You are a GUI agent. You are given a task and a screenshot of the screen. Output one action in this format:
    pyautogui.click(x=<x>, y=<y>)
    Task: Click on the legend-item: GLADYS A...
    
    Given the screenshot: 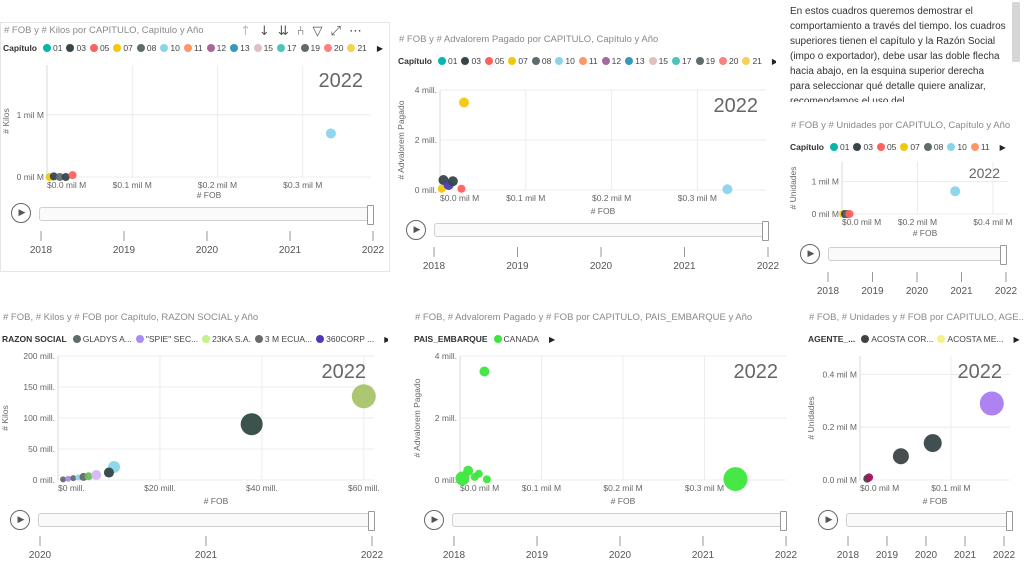 What is the action you would take?
    pyautogui.click(x=102, y=339)
    